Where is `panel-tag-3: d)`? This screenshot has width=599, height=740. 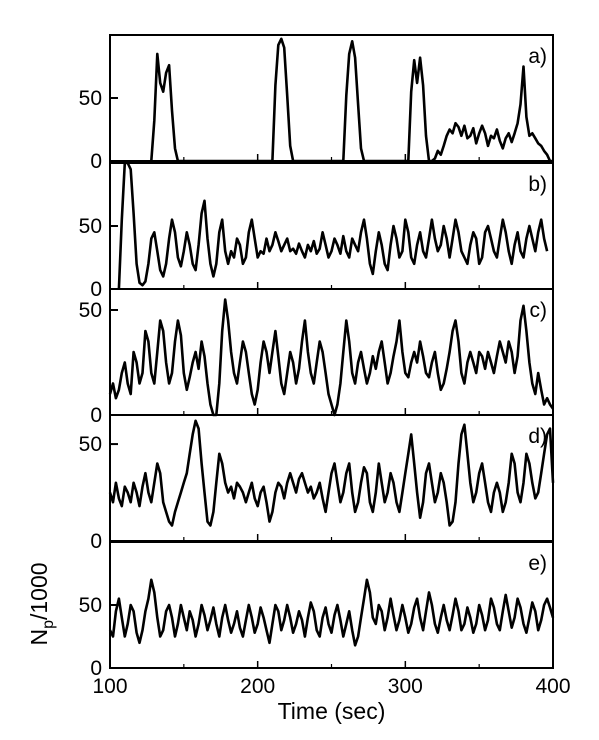 panel-tag-3: d) is located at coordinates (537, 436).